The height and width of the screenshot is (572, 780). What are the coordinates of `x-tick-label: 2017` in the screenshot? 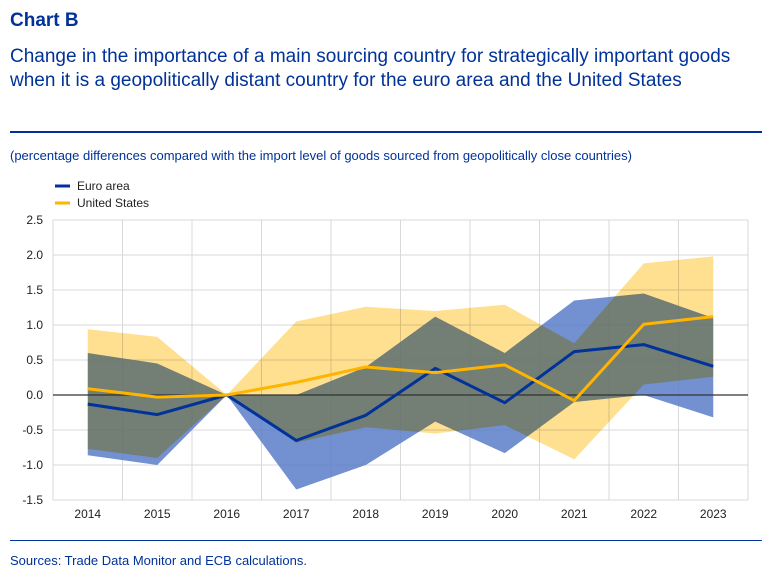 It's located at (296, 514).